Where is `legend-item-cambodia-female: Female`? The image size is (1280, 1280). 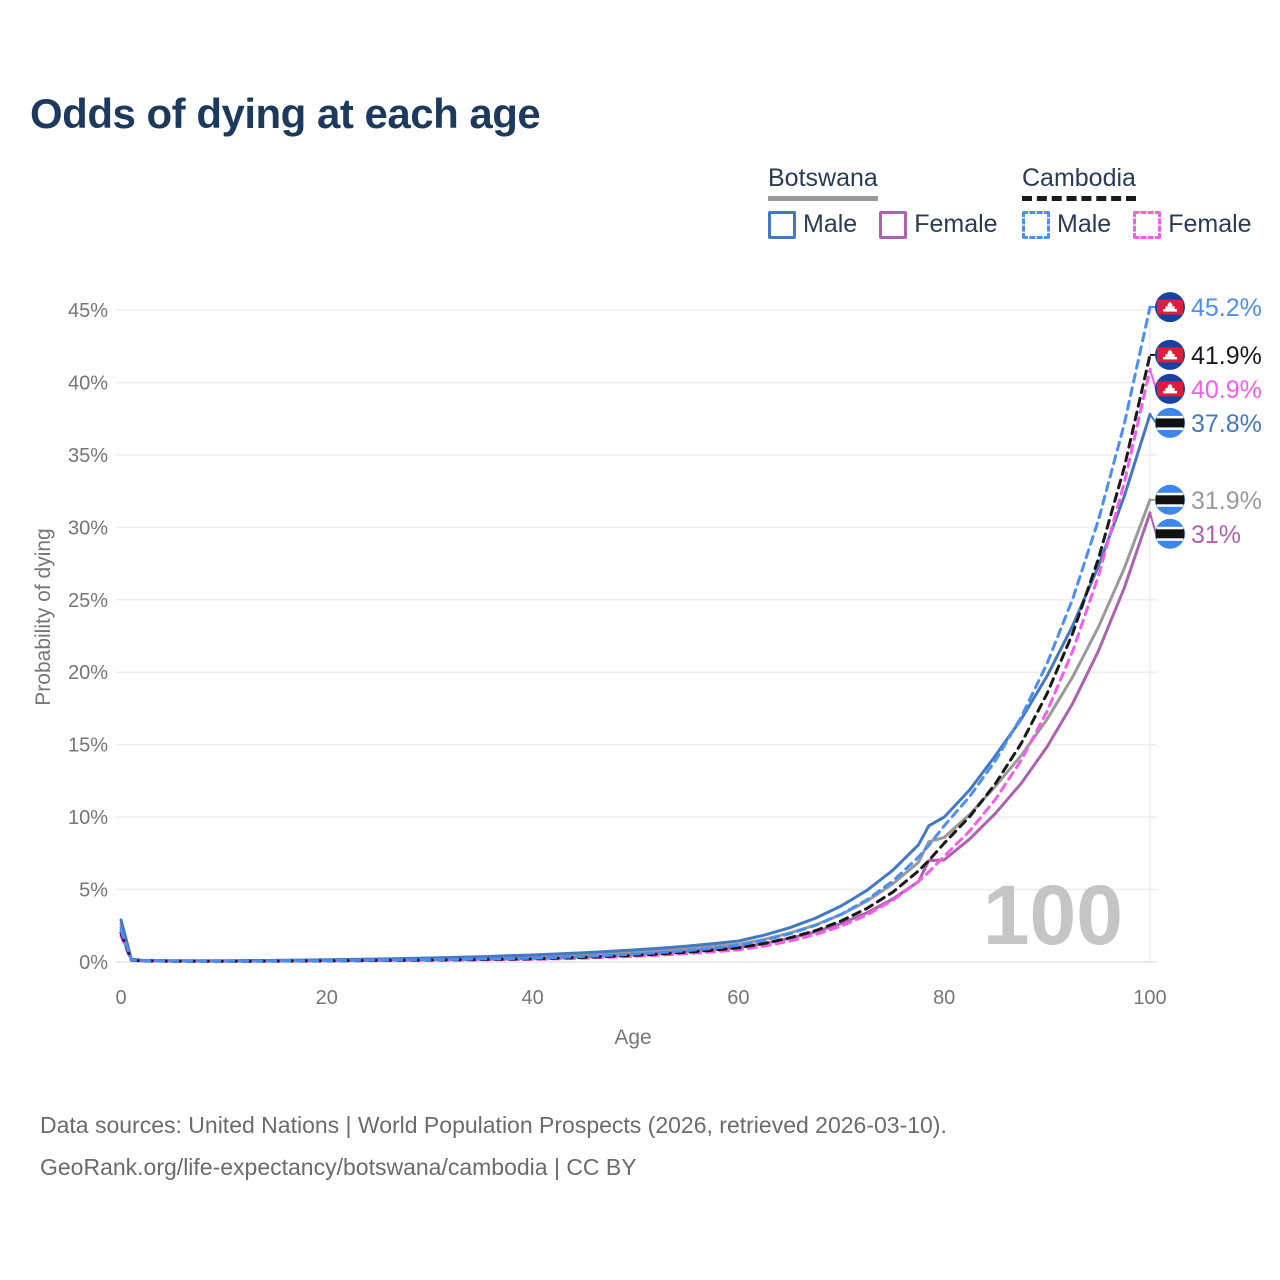
legend-item-cambodia-female: Female is located at coordinates (1192, 224).